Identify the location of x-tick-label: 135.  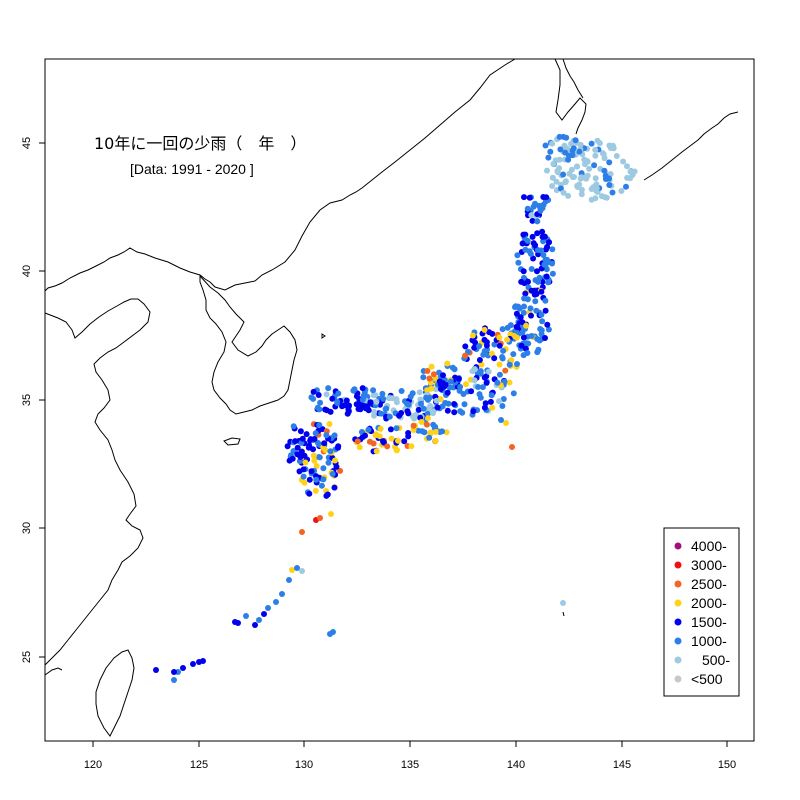
(410, 765).